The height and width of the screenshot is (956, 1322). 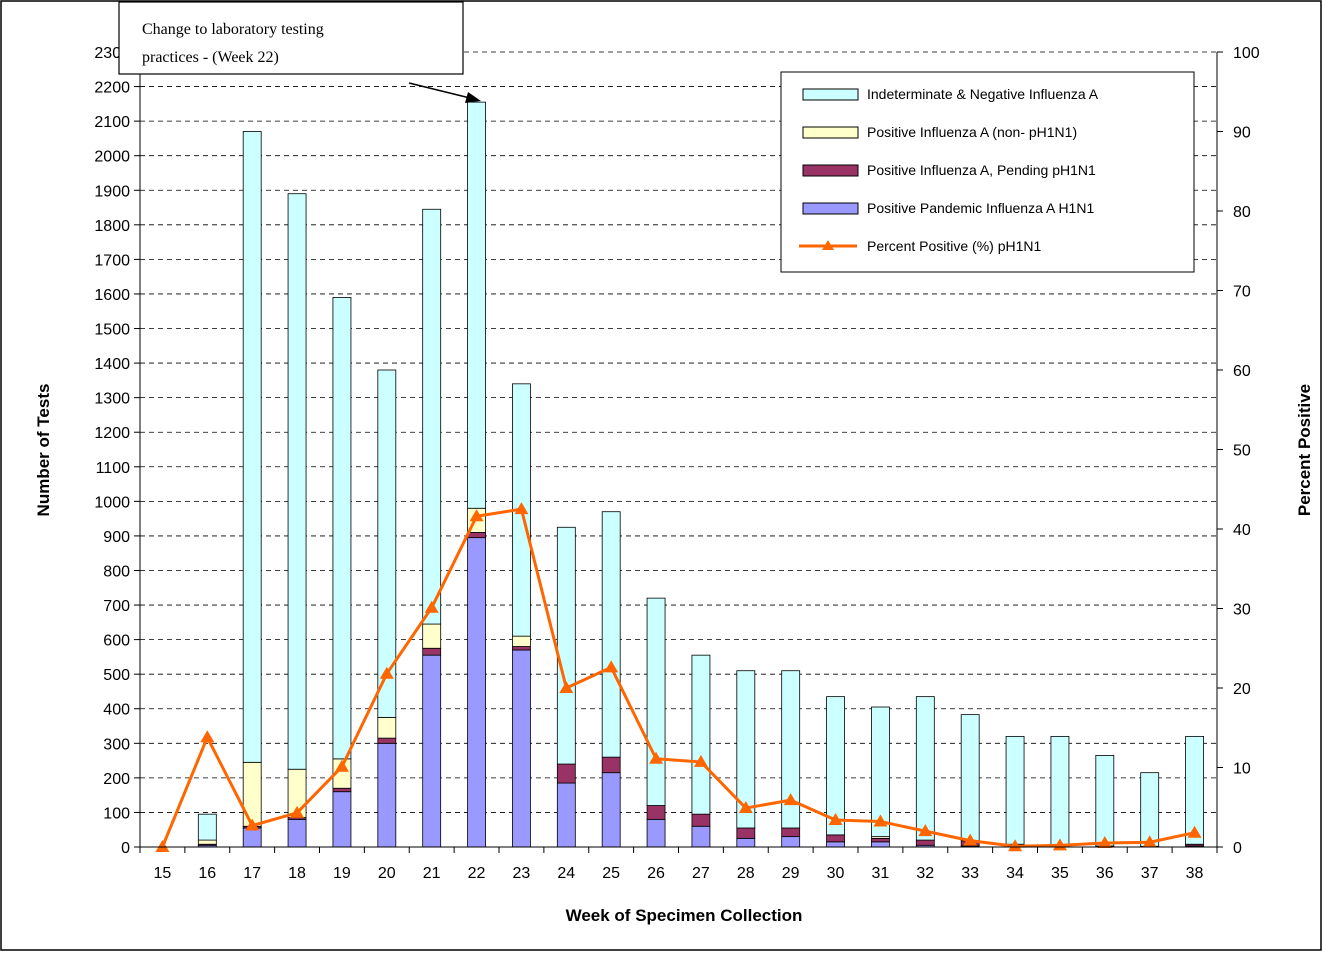 What do you see at coordinates (791, 873) in the screenshot?
I see `x-tick-label: 29` at bounding box center [791, 873].